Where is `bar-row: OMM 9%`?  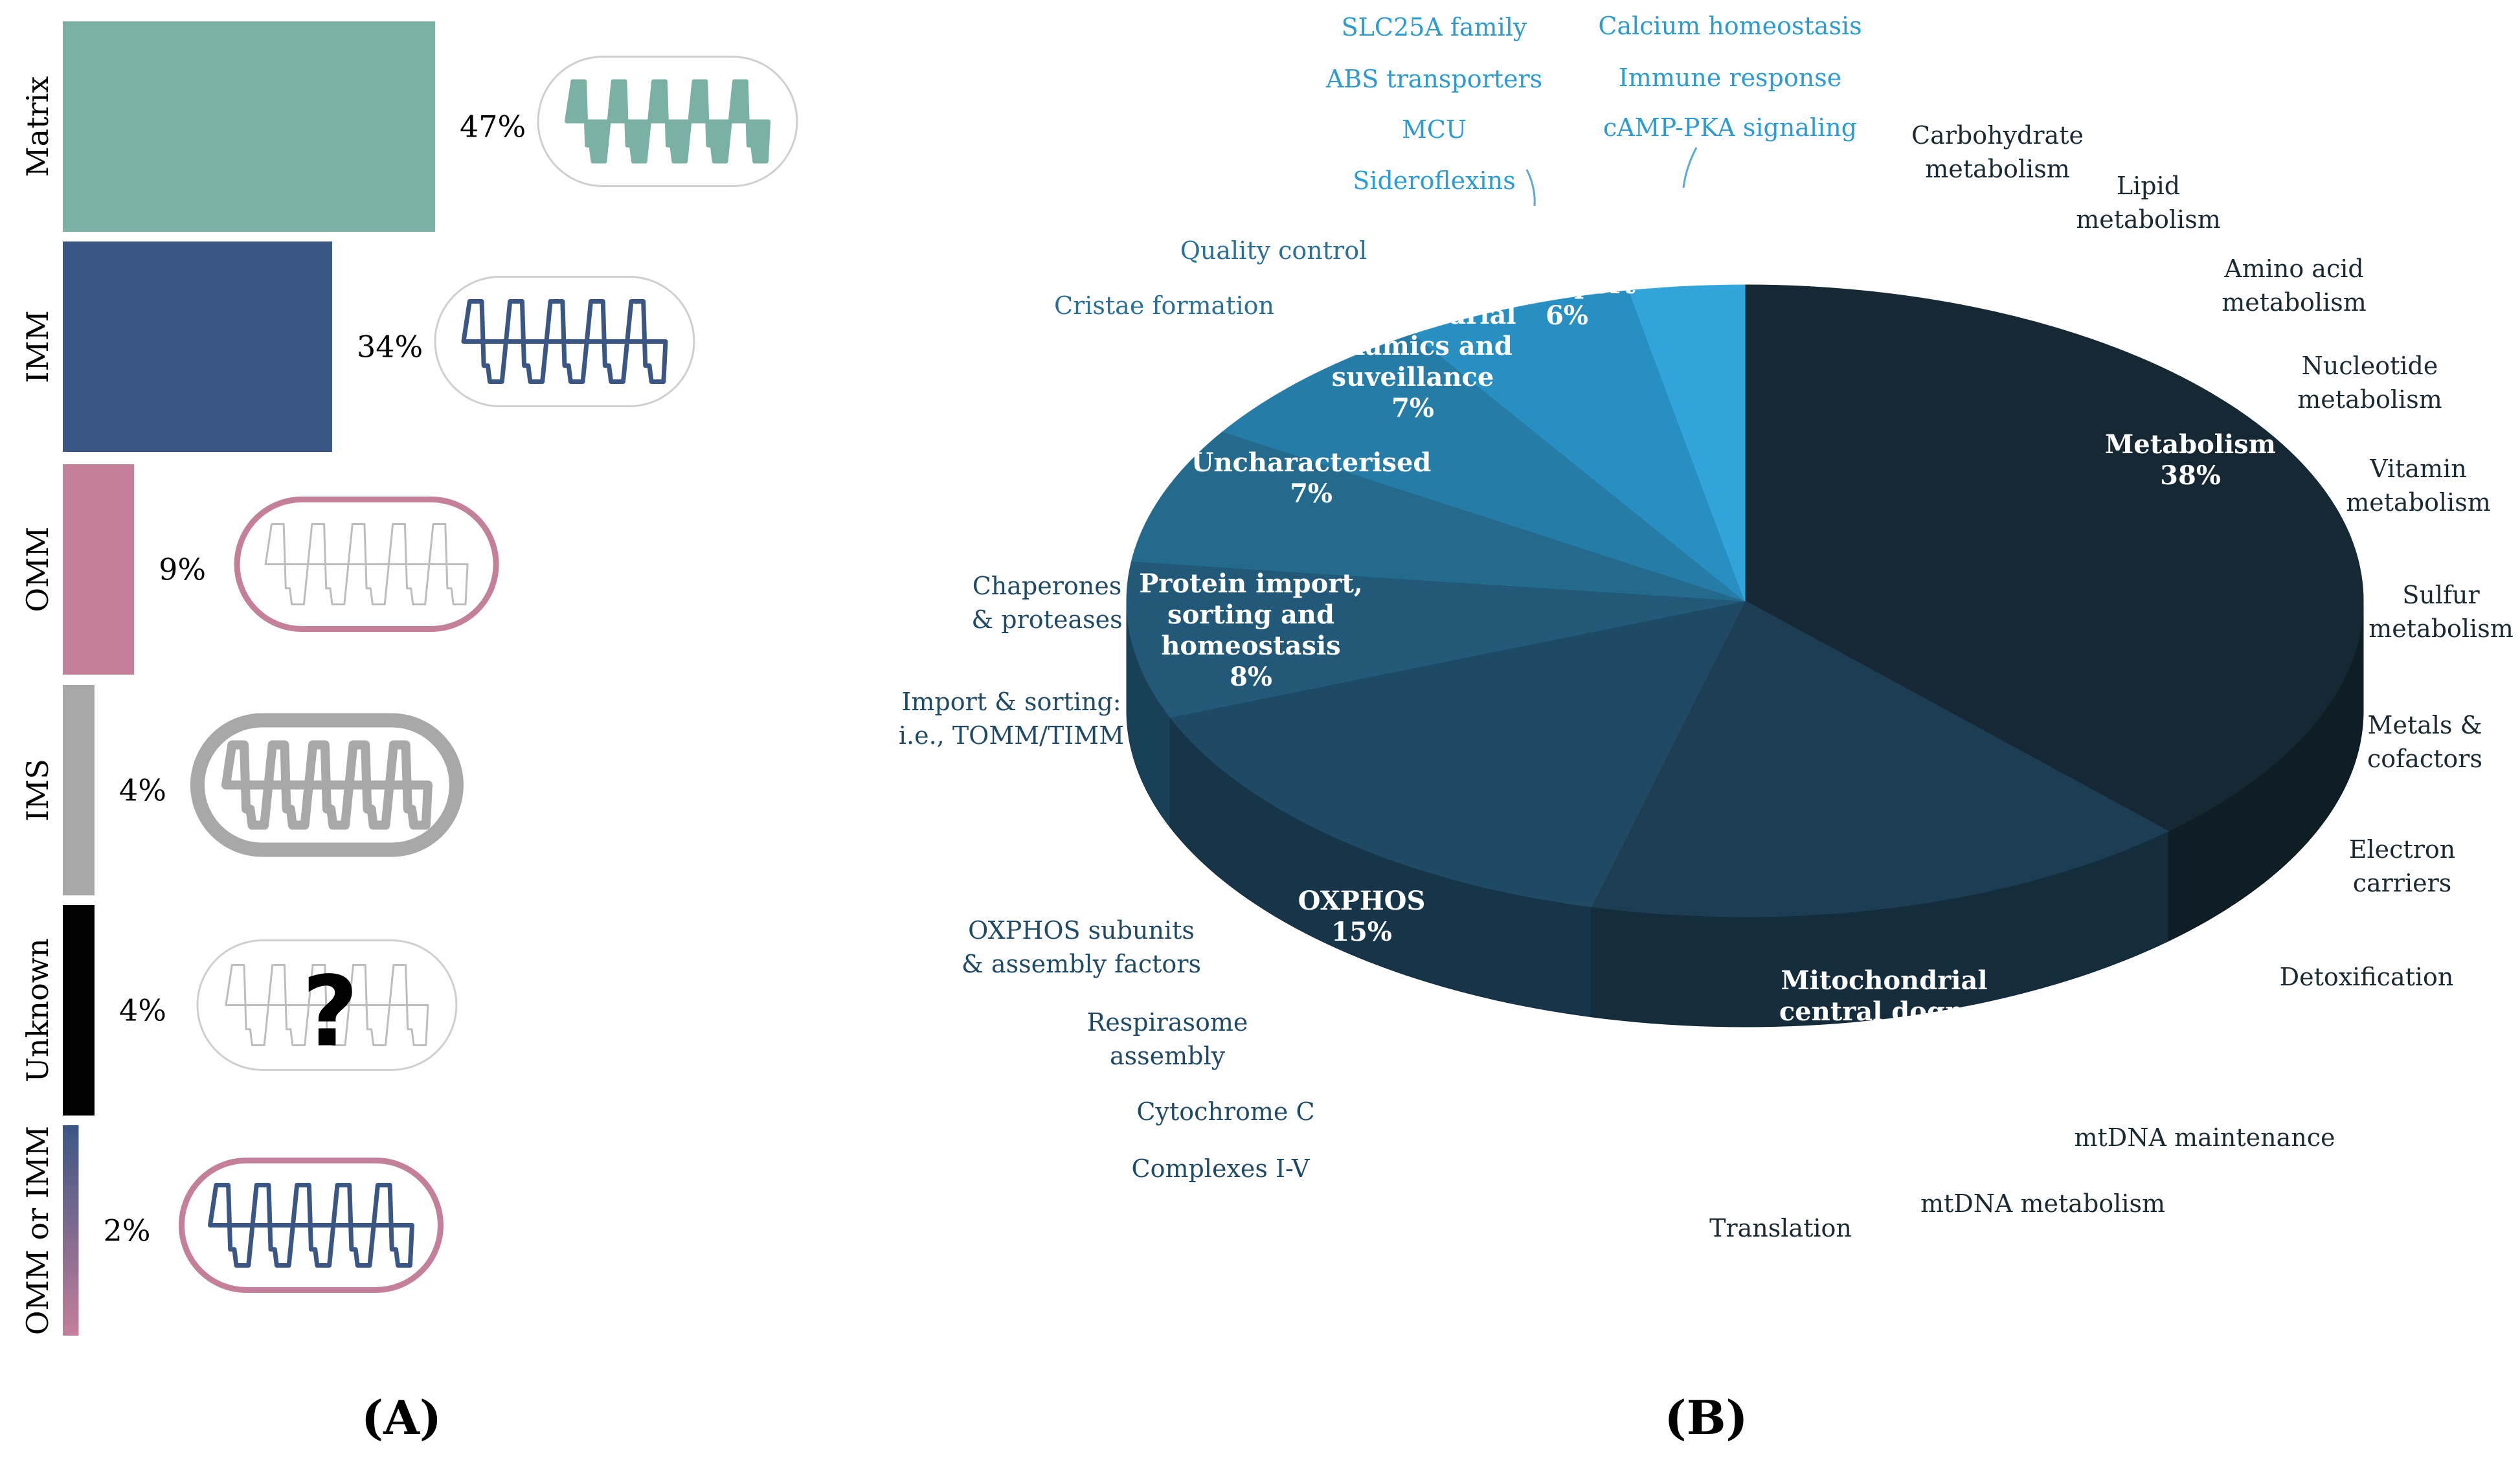
bar-row: OMM 9% is located at coordinates (259, 569).